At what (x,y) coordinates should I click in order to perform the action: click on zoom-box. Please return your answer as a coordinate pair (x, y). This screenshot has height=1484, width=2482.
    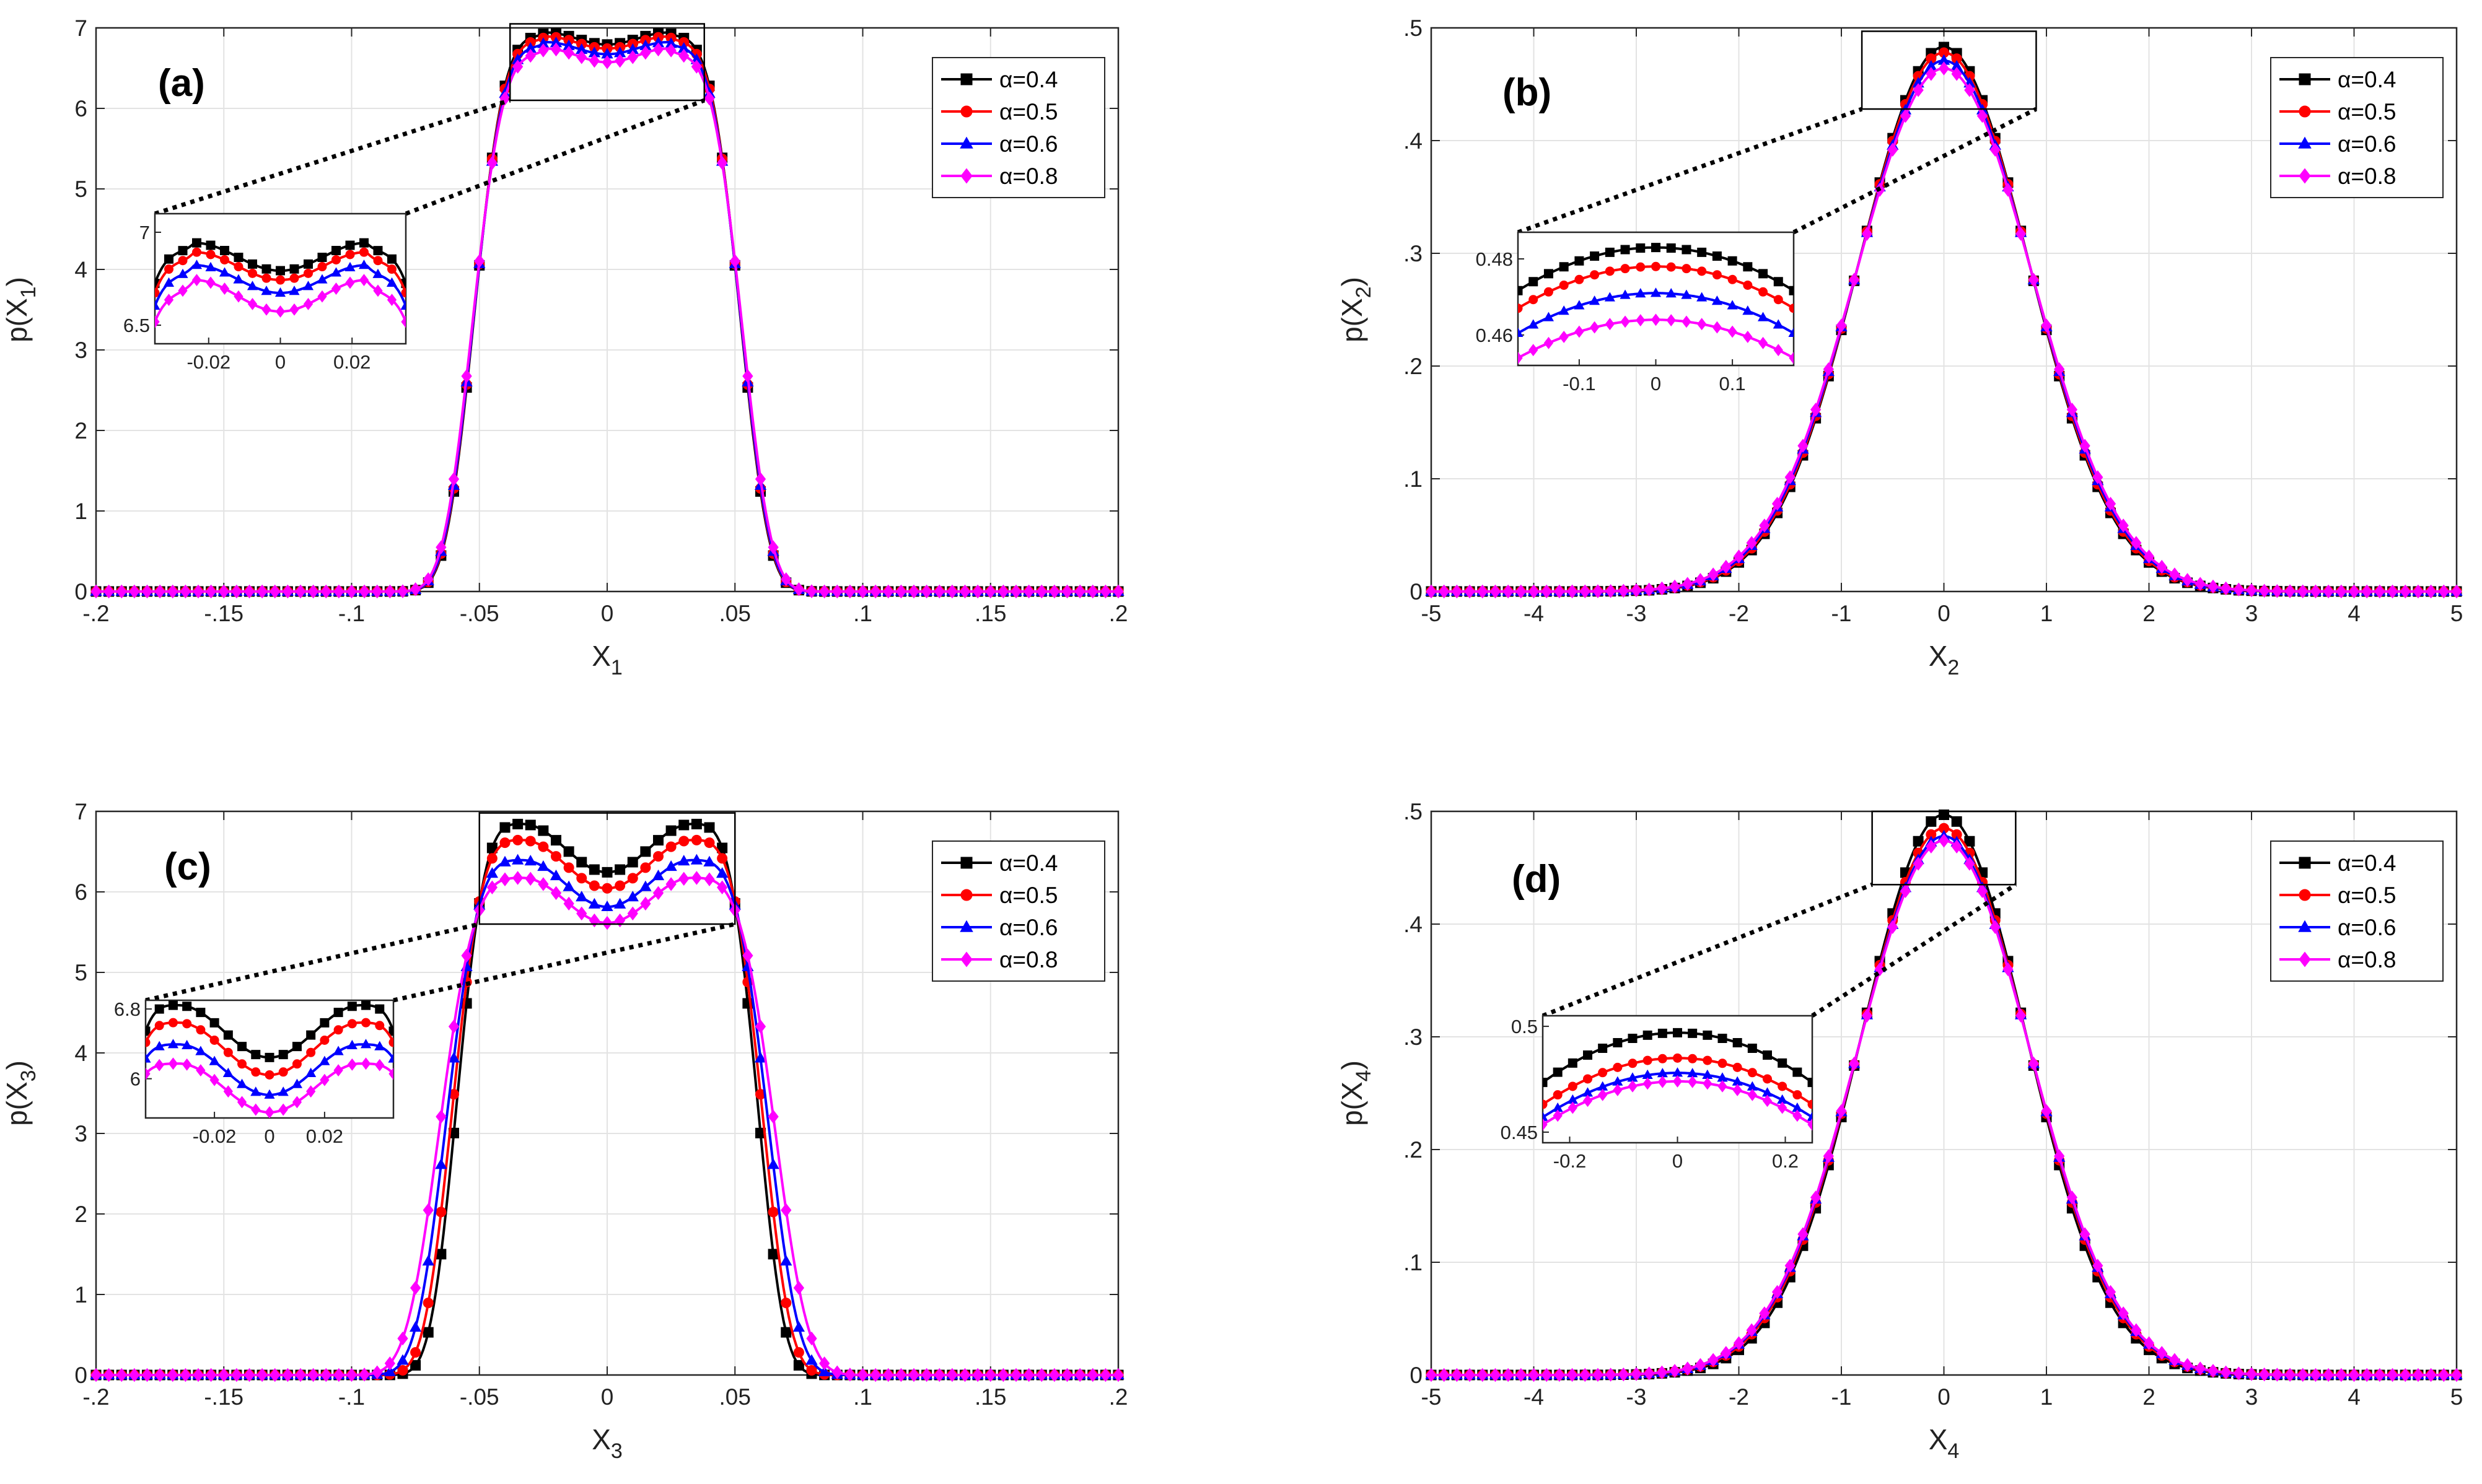
    Looking at the image, I should click on (1949, 70).